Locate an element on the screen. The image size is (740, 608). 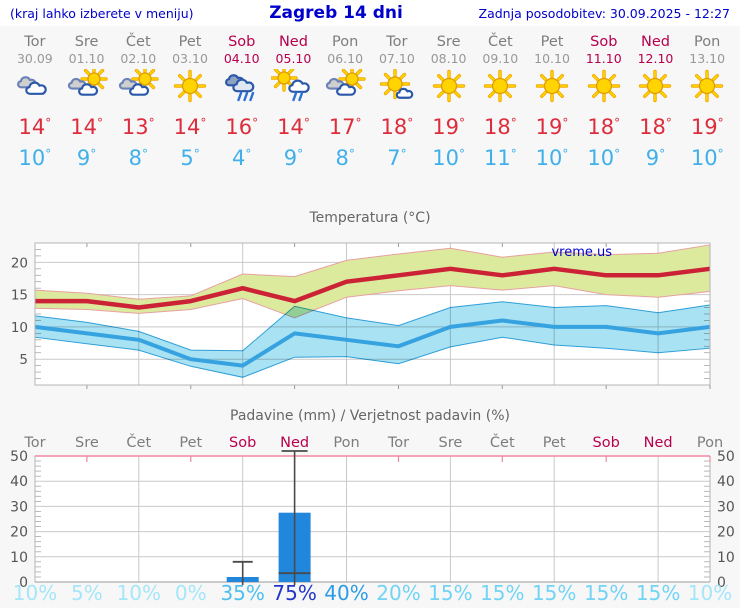
precip-day-label: Ned is located at coordinates (294, 443).